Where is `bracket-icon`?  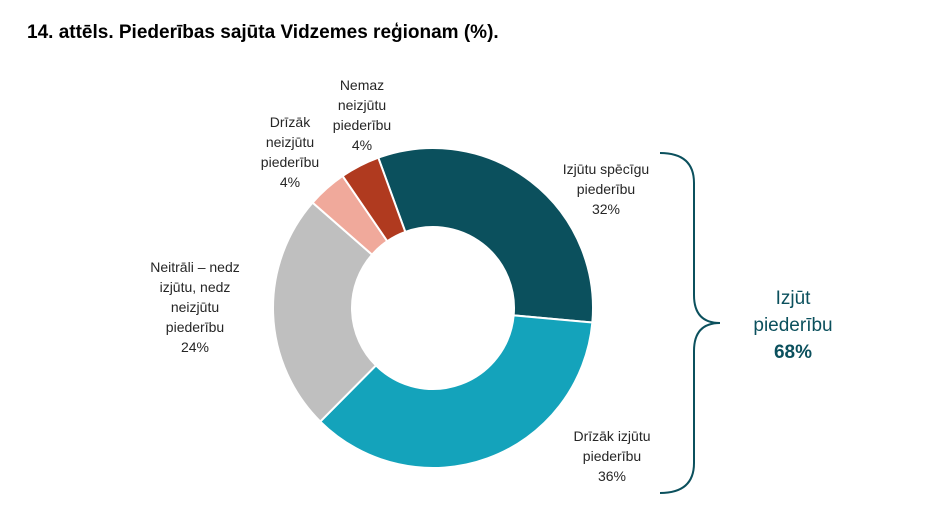
bracket-icon is located at coordinates (690, 323).